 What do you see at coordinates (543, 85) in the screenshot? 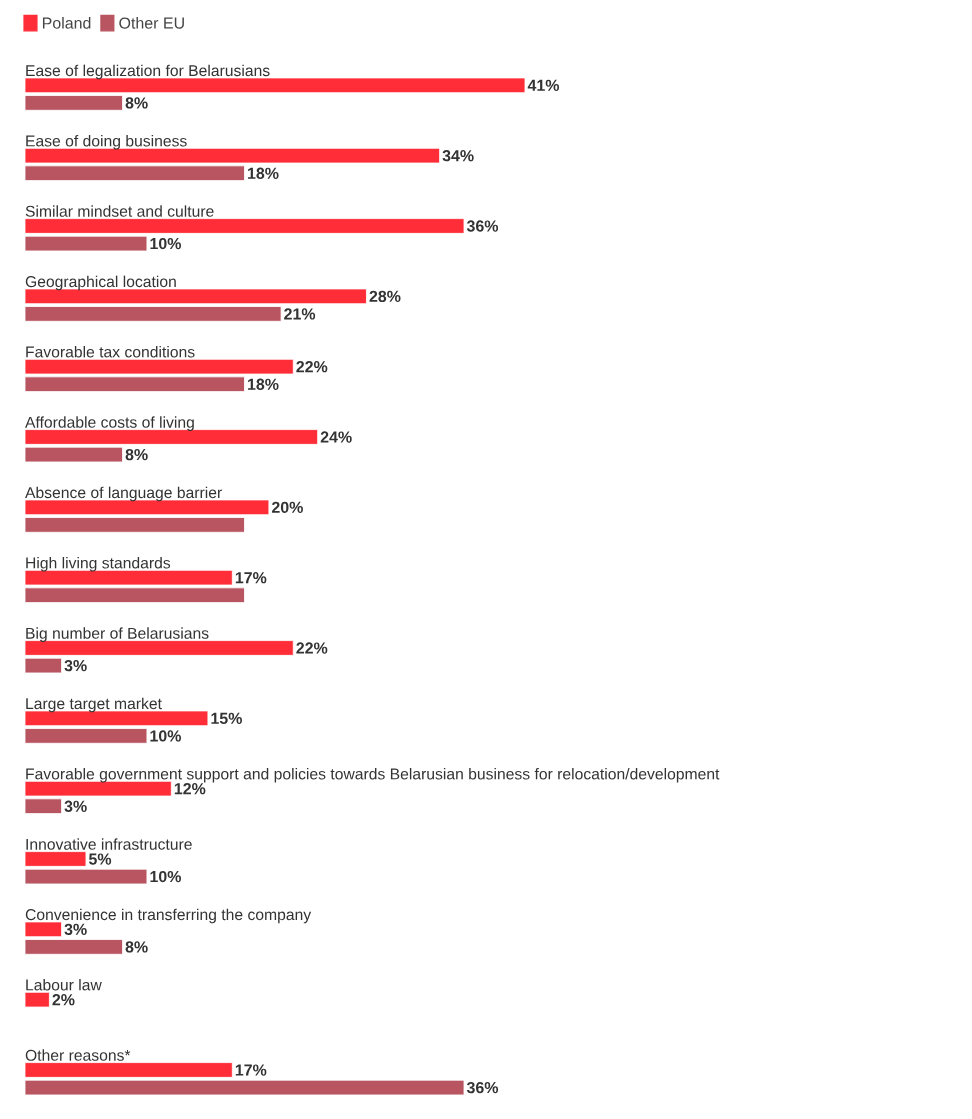
I see `data-label: 41%` at bounding box center [543, 85].